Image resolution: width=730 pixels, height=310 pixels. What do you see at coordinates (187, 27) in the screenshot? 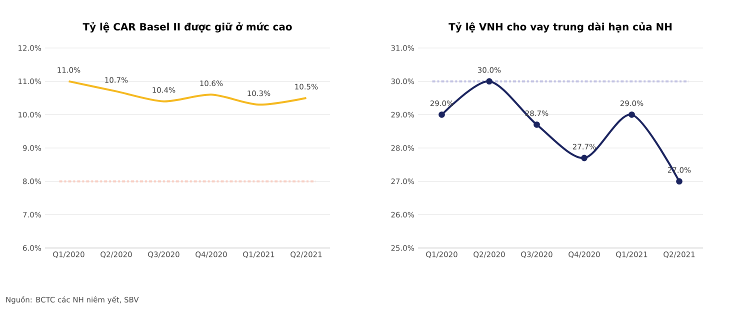
I see `chart-title: Tỷ lệ CAR Basel II được giữ ở mức cao` at bounding box center [187, 27].